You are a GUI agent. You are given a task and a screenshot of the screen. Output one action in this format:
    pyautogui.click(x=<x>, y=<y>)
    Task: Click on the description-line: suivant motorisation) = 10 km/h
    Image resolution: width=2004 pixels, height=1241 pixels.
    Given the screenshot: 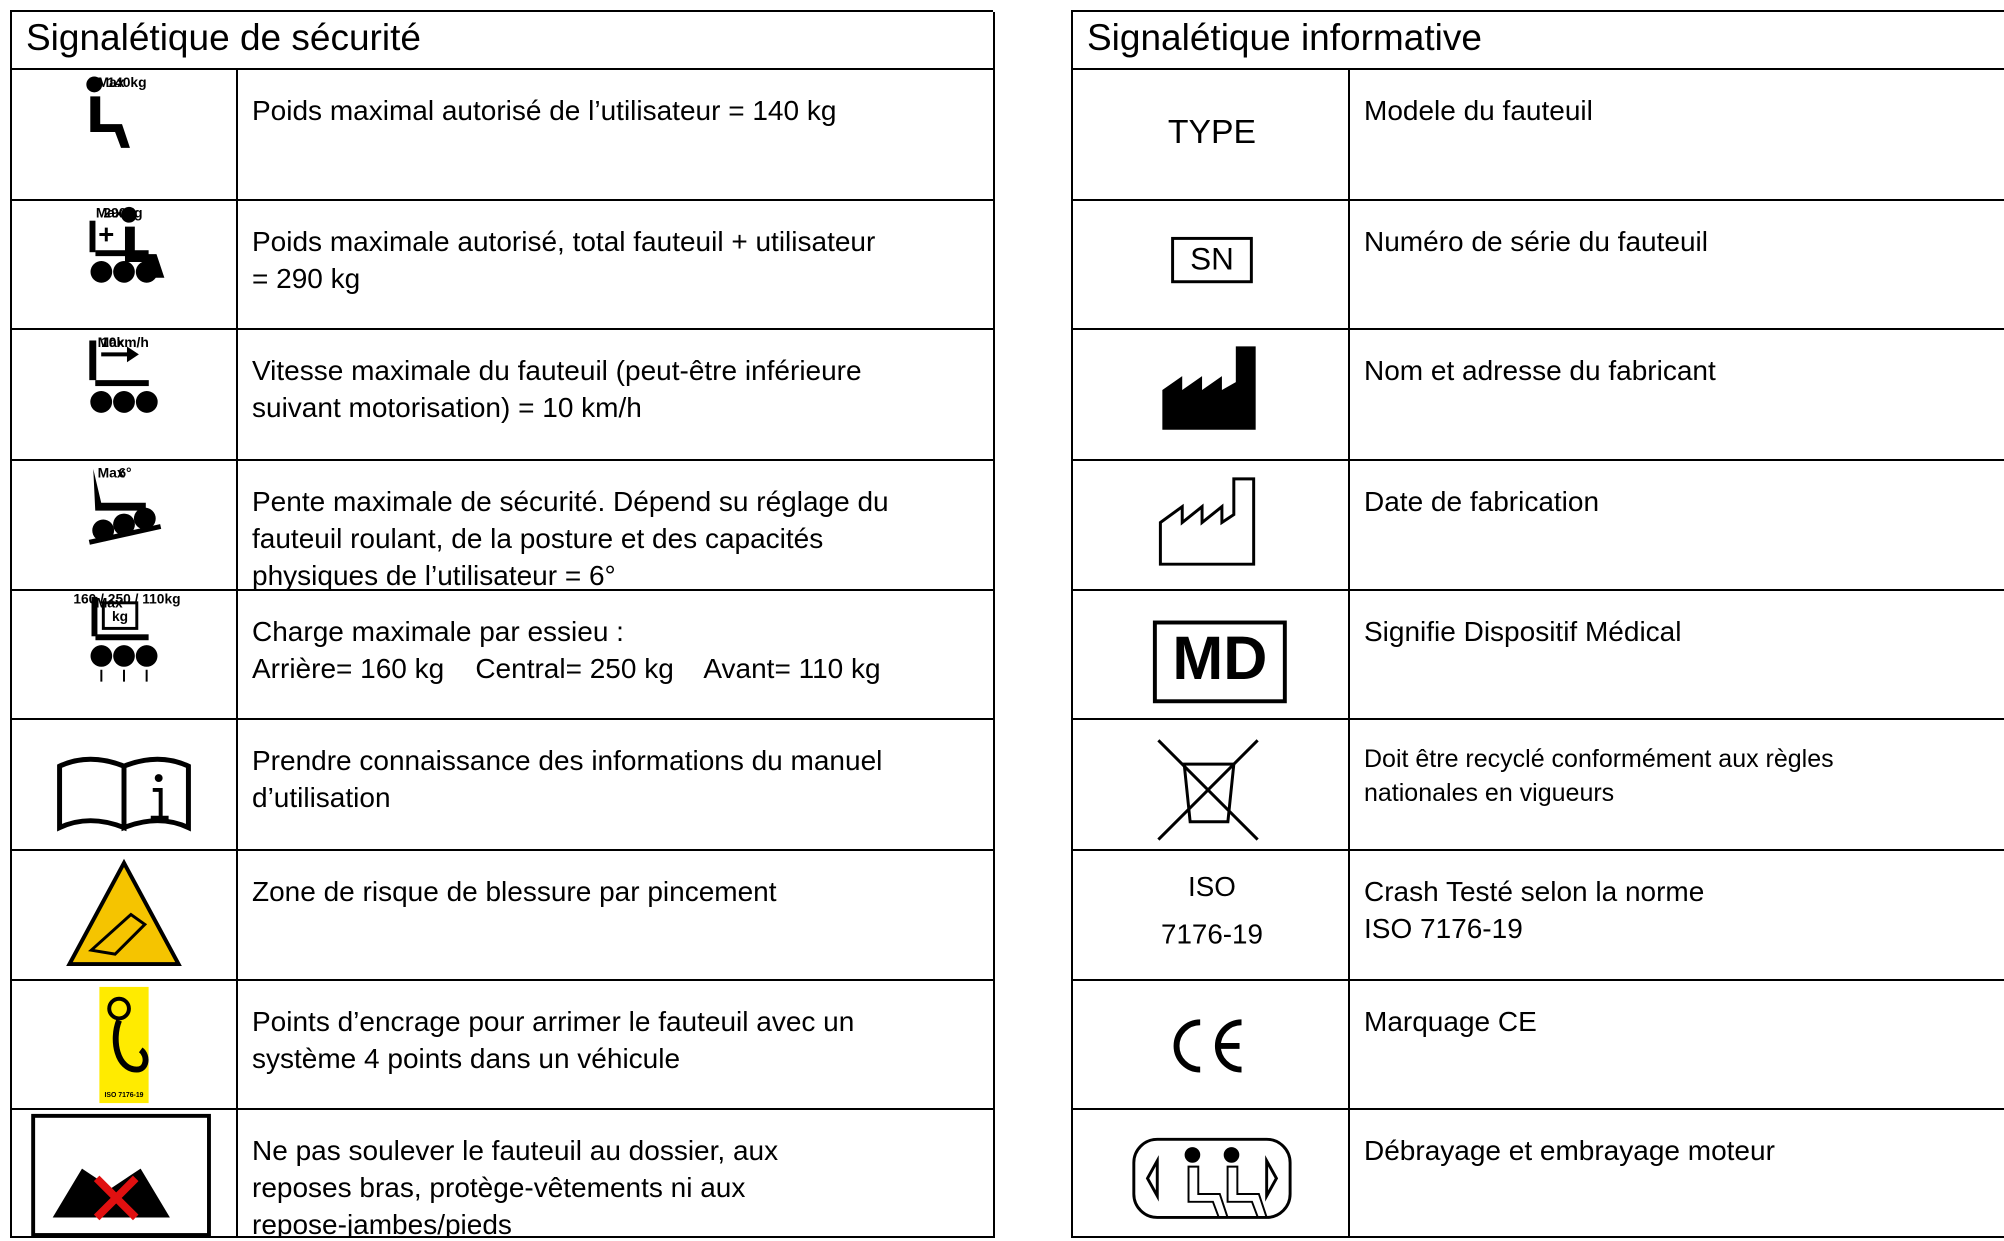 What is the action you would take?
    pyautogui.click(x=447, y=407)
    